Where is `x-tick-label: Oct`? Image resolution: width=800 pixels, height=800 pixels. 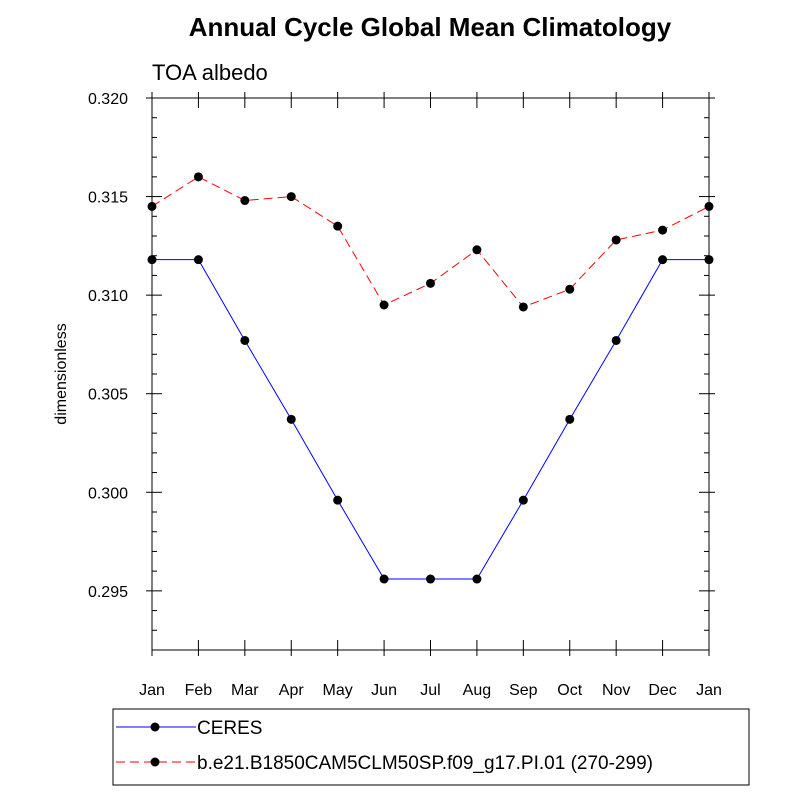 x-tick-label: Oct is located at coordinates (569, 690).